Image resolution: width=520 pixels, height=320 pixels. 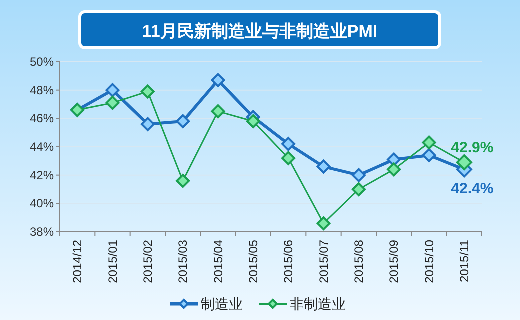 I want to click on x-tick-label: 2015/02, so click(x=147, y=262).